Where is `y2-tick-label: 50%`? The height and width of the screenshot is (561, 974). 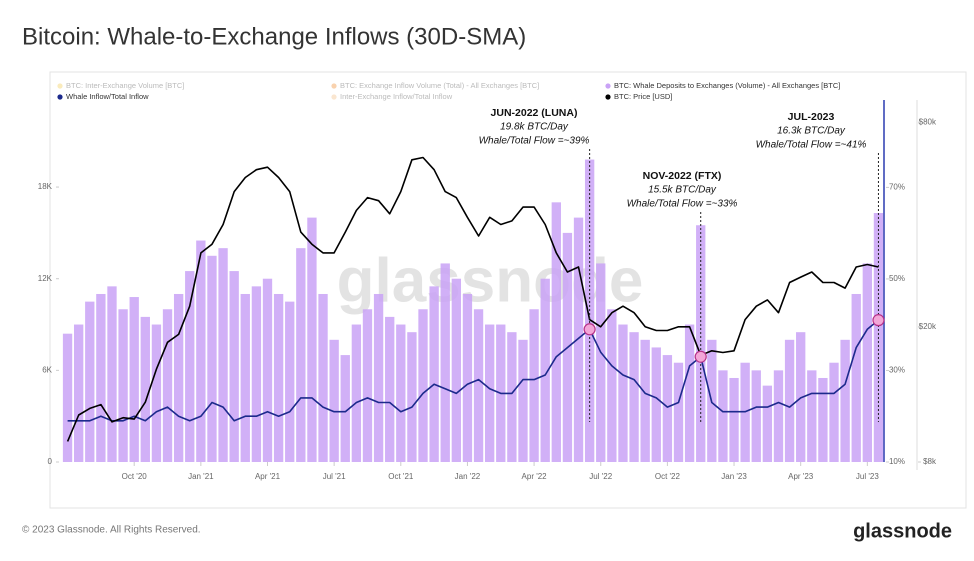 y2-tick-label: 50% is located at coordinates (897, 278).